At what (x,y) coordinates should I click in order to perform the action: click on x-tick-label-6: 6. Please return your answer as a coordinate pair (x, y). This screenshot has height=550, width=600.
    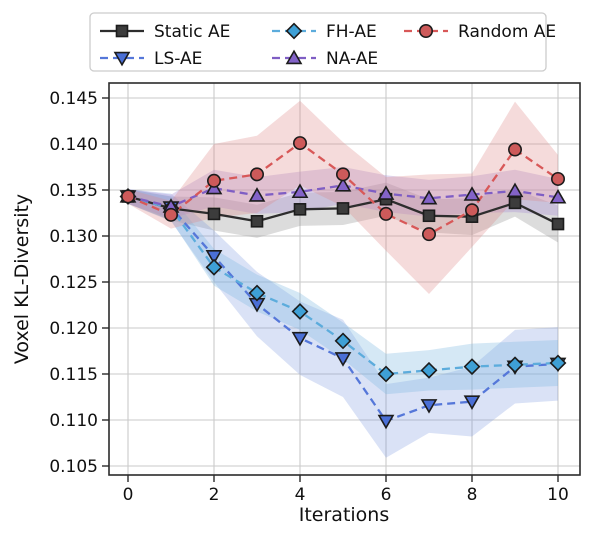
    Looking at the image, I should click on (386, 495).